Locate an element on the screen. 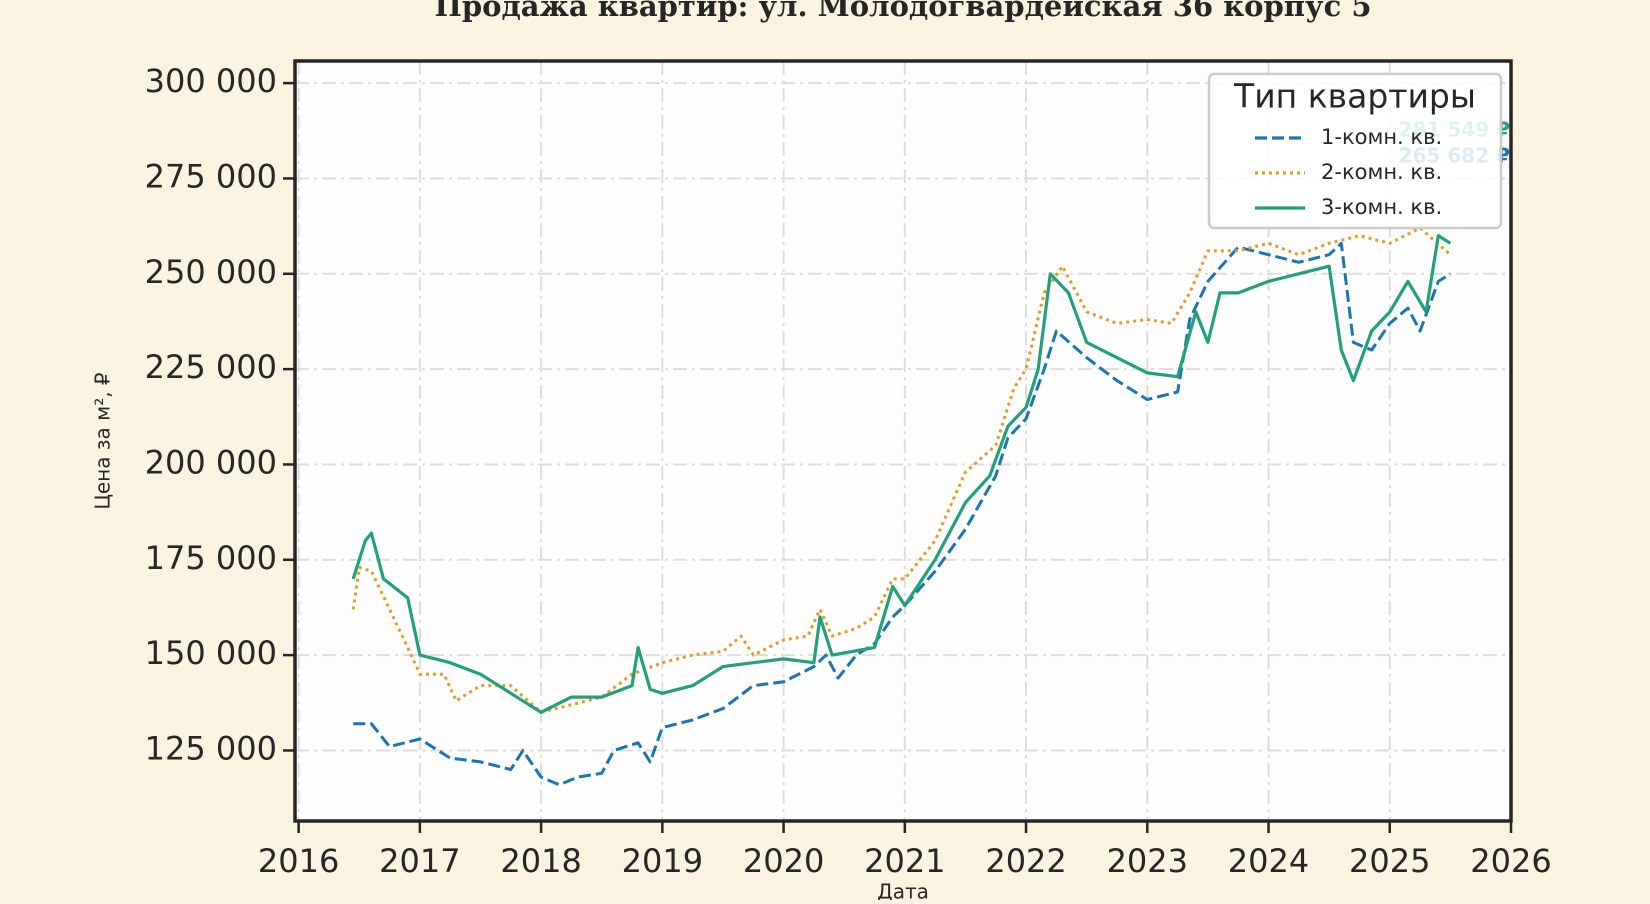  x-tick-label: 2025 is located at coordinates (1389, 861).